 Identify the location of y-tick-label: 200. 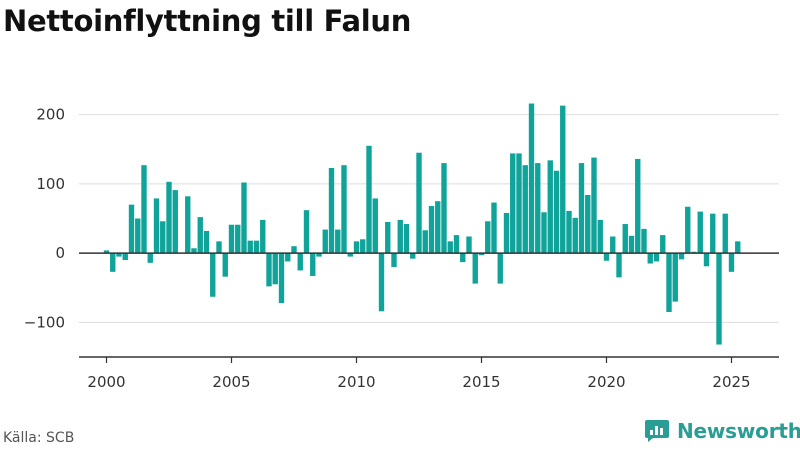
(50, 115).